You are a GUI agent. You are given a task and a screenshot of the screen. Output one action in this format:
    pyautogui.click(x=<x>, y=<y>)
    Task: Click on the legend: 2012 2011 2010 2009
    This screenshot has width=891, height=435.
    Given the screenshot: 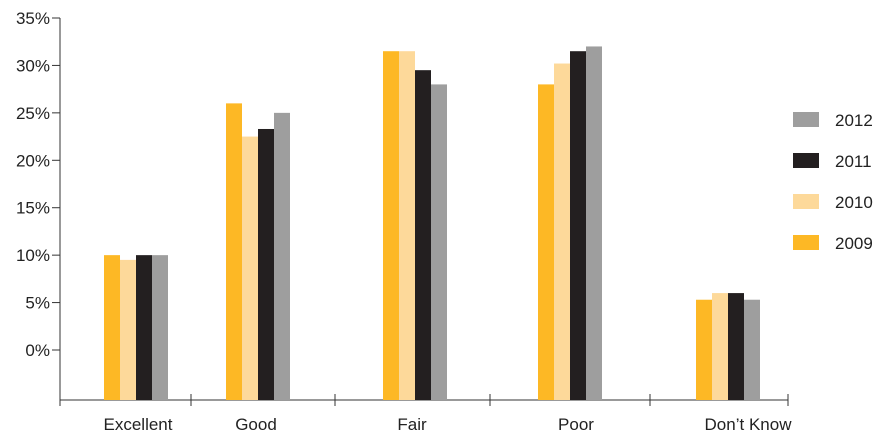 What is the action you would take?
    pyautogui.click(x=833, y=182)
    